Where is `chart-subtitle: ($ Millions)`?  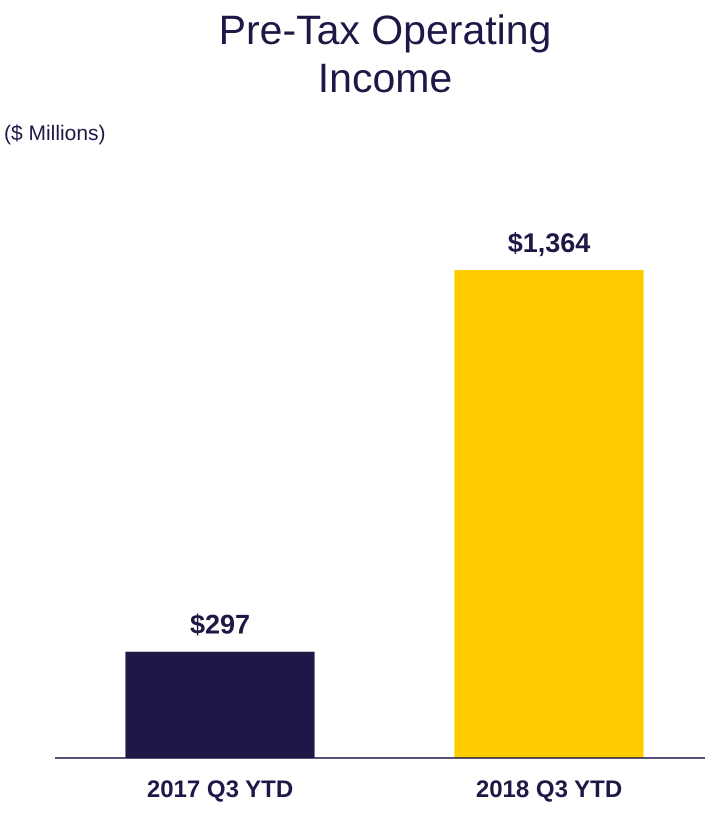
chart-subtitle: ($ Millions) is located at coordinates (55, 133).